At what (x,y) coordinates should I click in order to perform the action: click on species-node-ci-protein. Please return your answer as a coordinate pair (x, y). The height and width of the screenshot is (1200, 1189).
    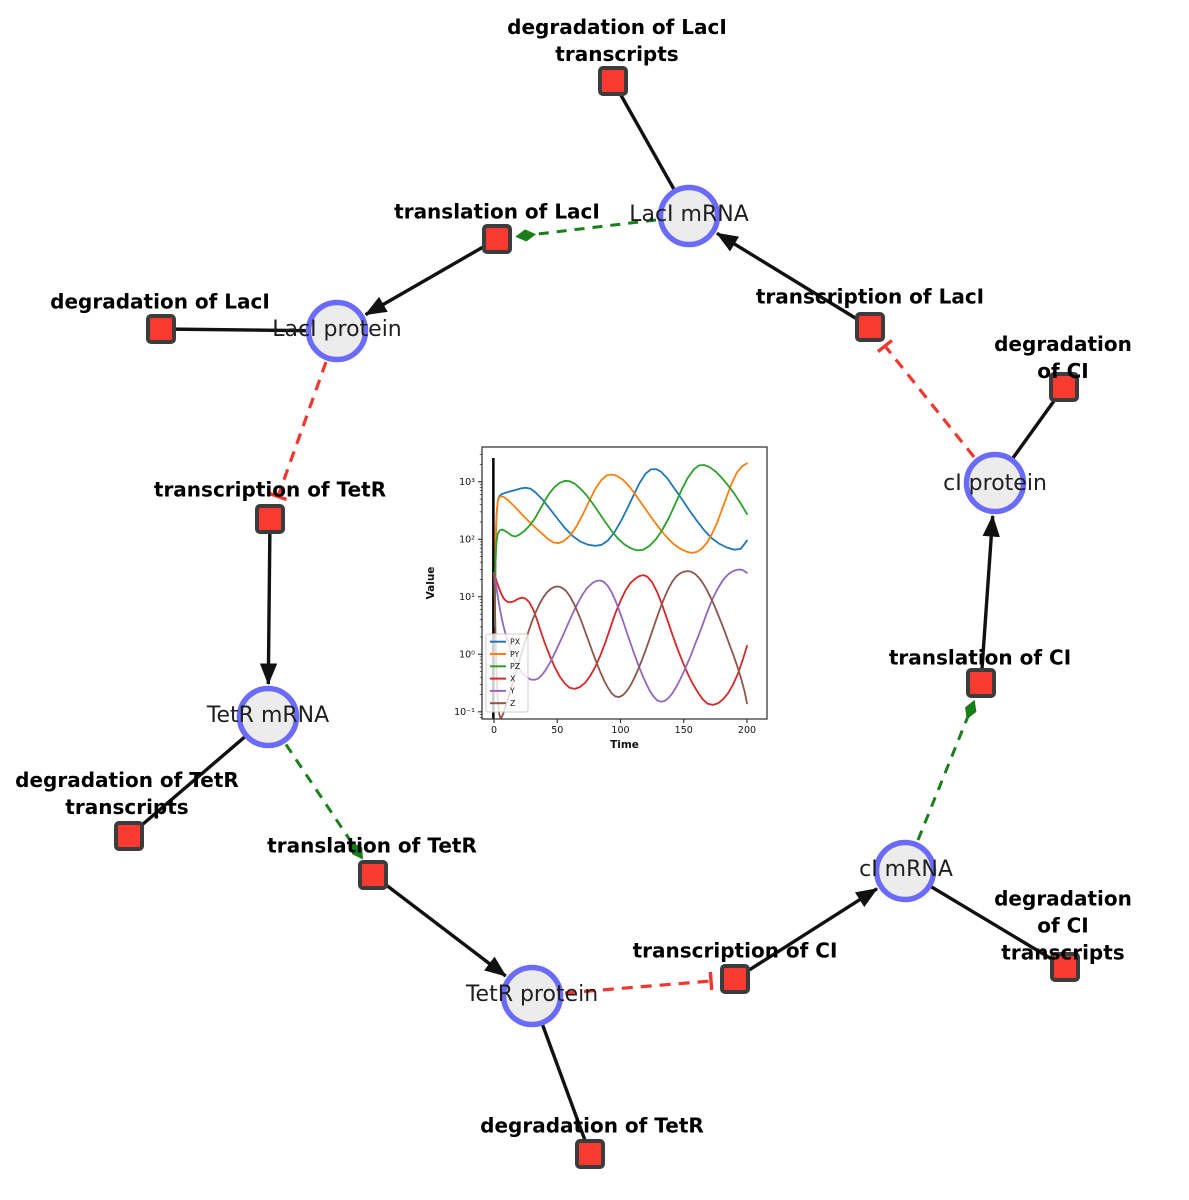
    Looking at the image, I should click on (995, 483).